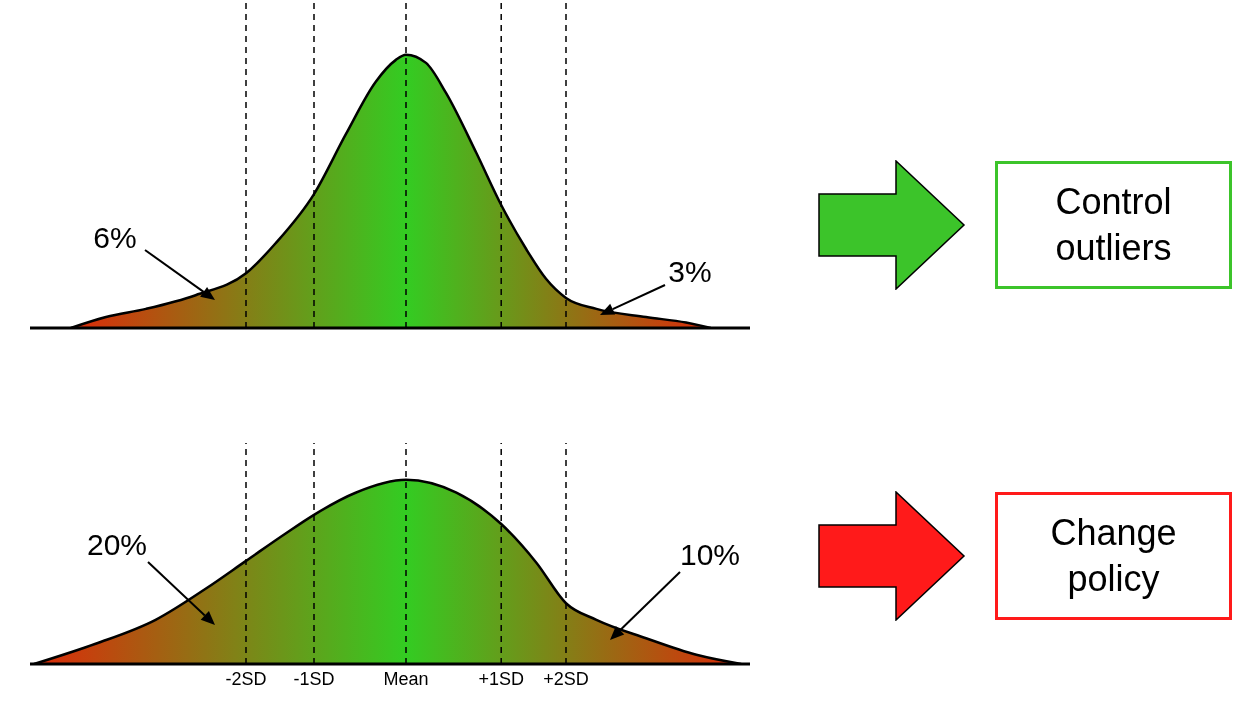 This screenshot has height=714, width=1238. What do you see at coordinates (566, 678) in the screenshot?
I see `x-tick-label: +2SD` at bounding box center [566, 678].